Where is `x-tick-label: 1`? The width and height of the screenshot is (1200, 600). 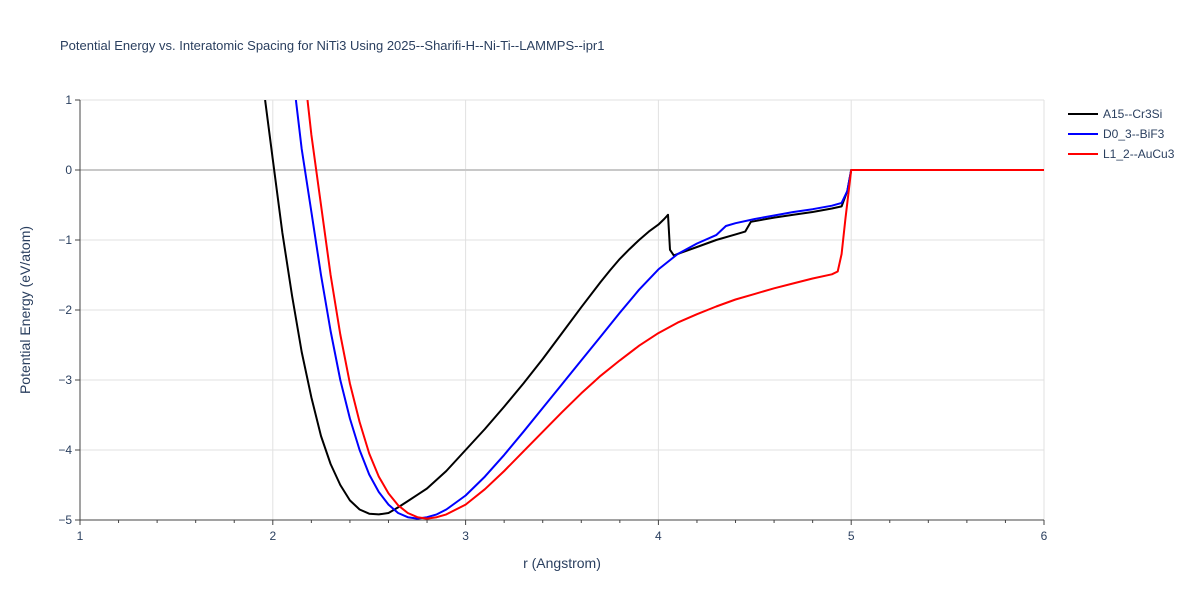 x-tick-label: 1 is located at coordinates (80, 536).